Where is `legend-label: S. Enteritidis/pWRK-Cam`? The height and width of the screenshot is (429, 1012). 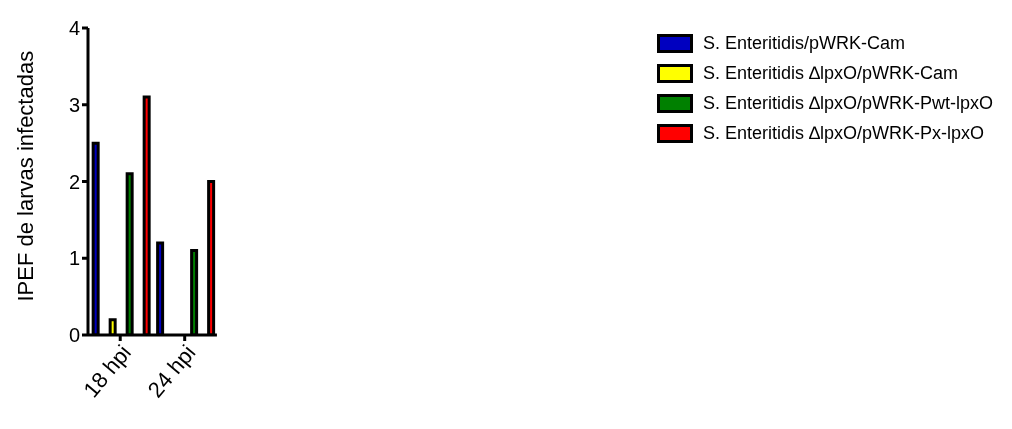 legend-label: S. Enteritidis/pWRK-Cam is located at coordinates (803, 43).